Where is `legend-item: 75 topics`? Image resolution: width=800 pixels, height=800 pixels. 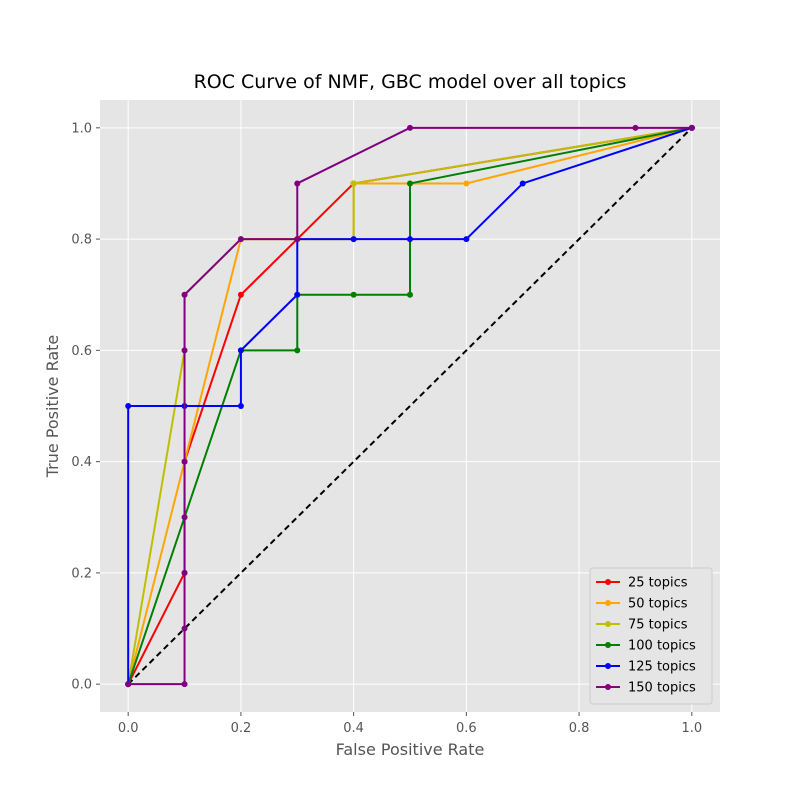
legend-item: 75 topics is located at coordinates (642, 625).